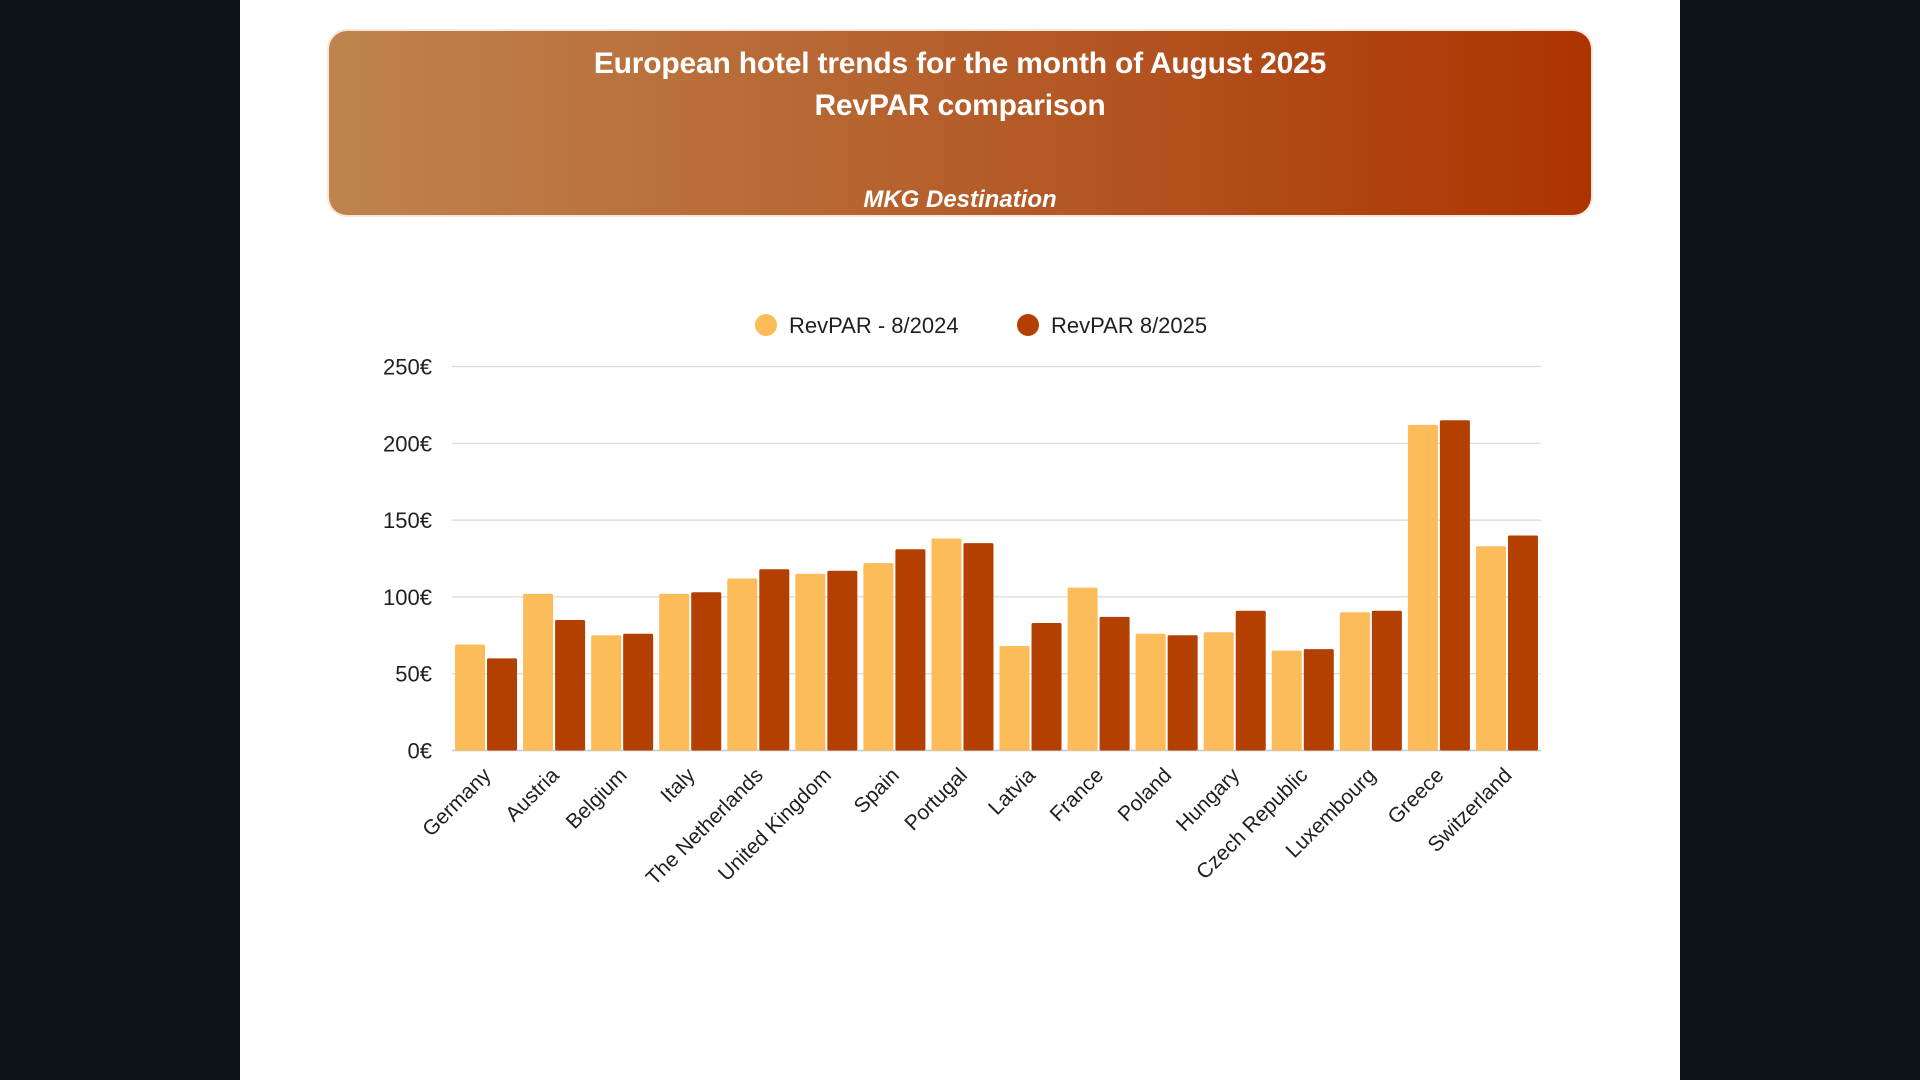  I want to click on x-tick-label: Poland, so click(1145, 795).